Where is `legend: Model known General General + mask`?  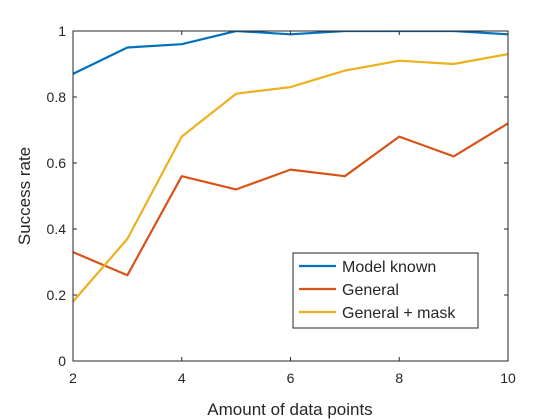 legend: Model known General General + mask is located at coordinates (385, 290).